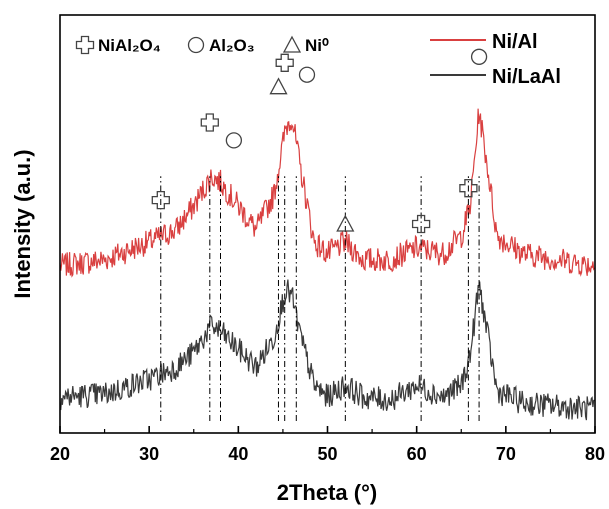 This screenshot has height=509, width=609. I want to click on series-legend: Ni/Al Ni/LaAl, so click(495, 59).